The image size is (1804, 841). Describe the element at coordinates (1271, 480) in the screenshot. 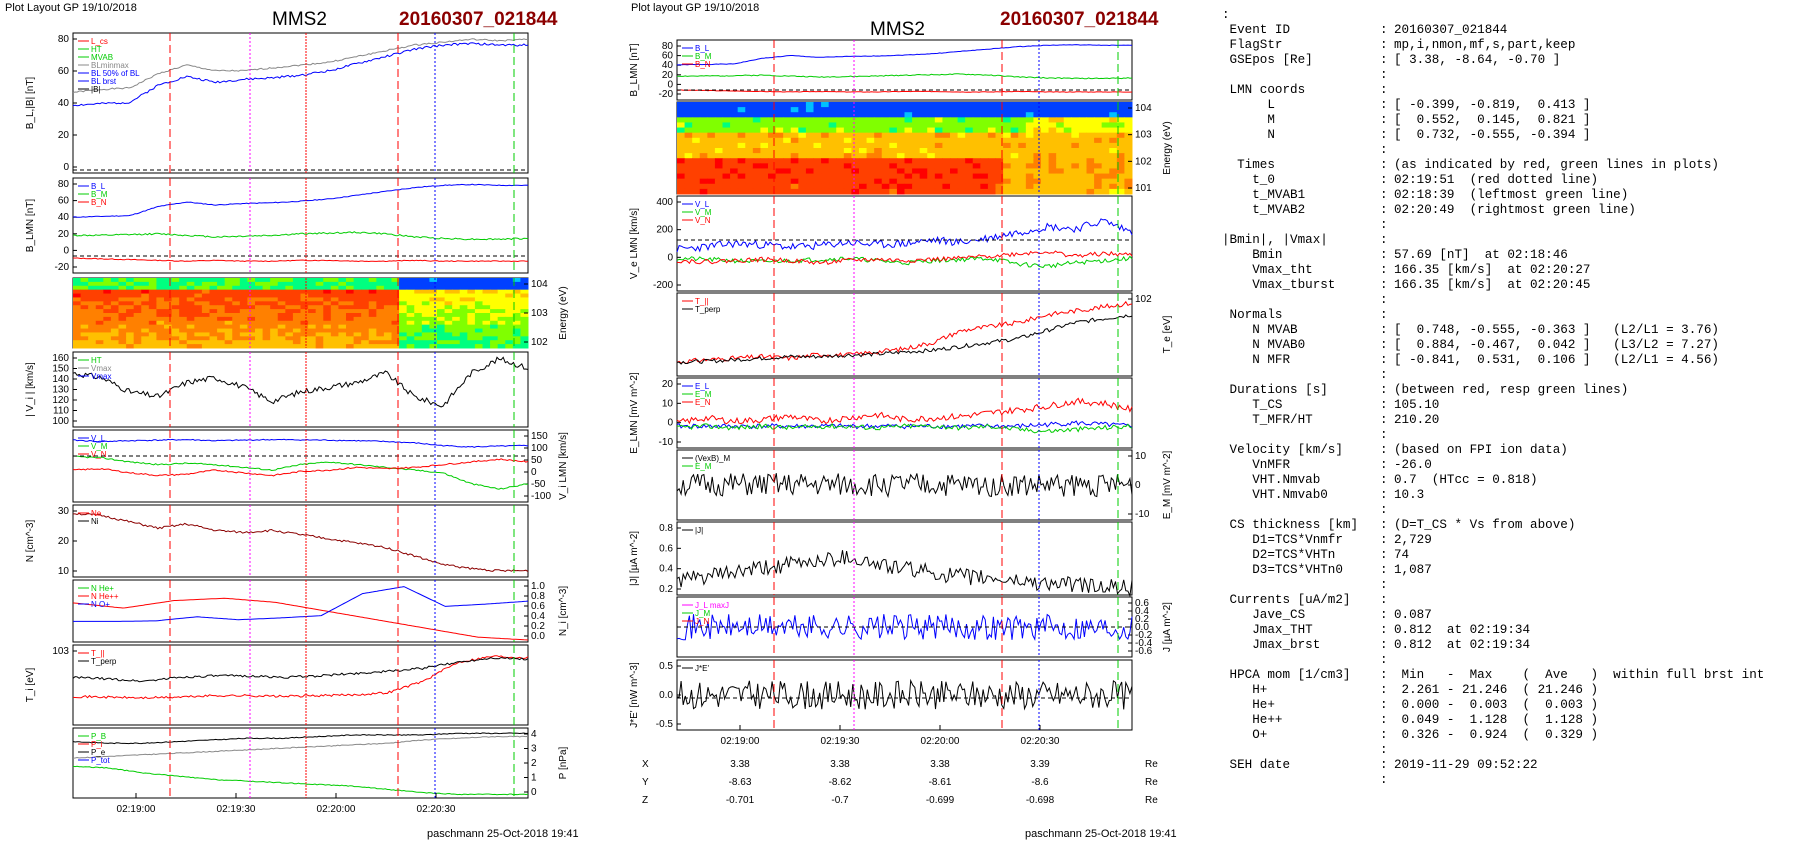

I see `summary-key: VHT.Nmvab` at that location.